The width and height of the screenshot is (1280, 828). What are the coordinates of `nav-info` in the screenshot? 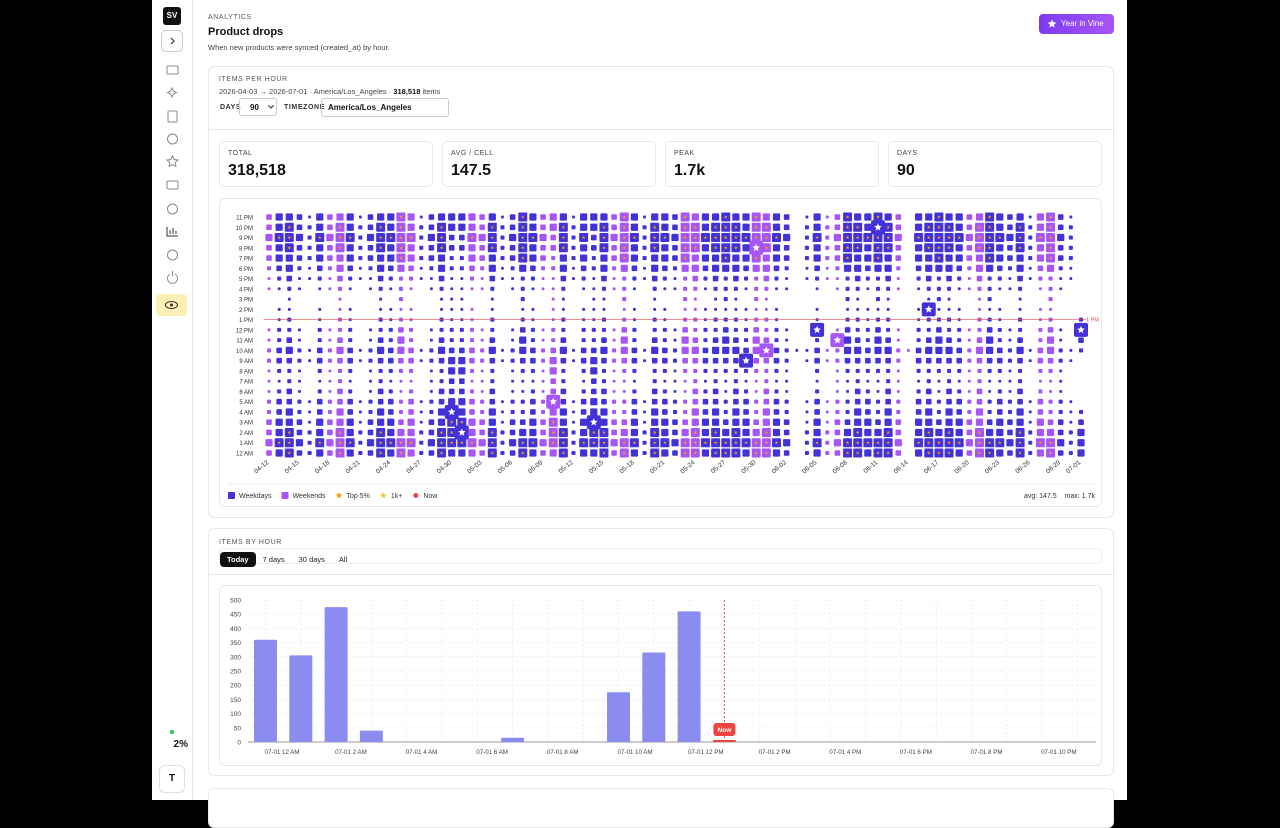 It's located at (172, 255).